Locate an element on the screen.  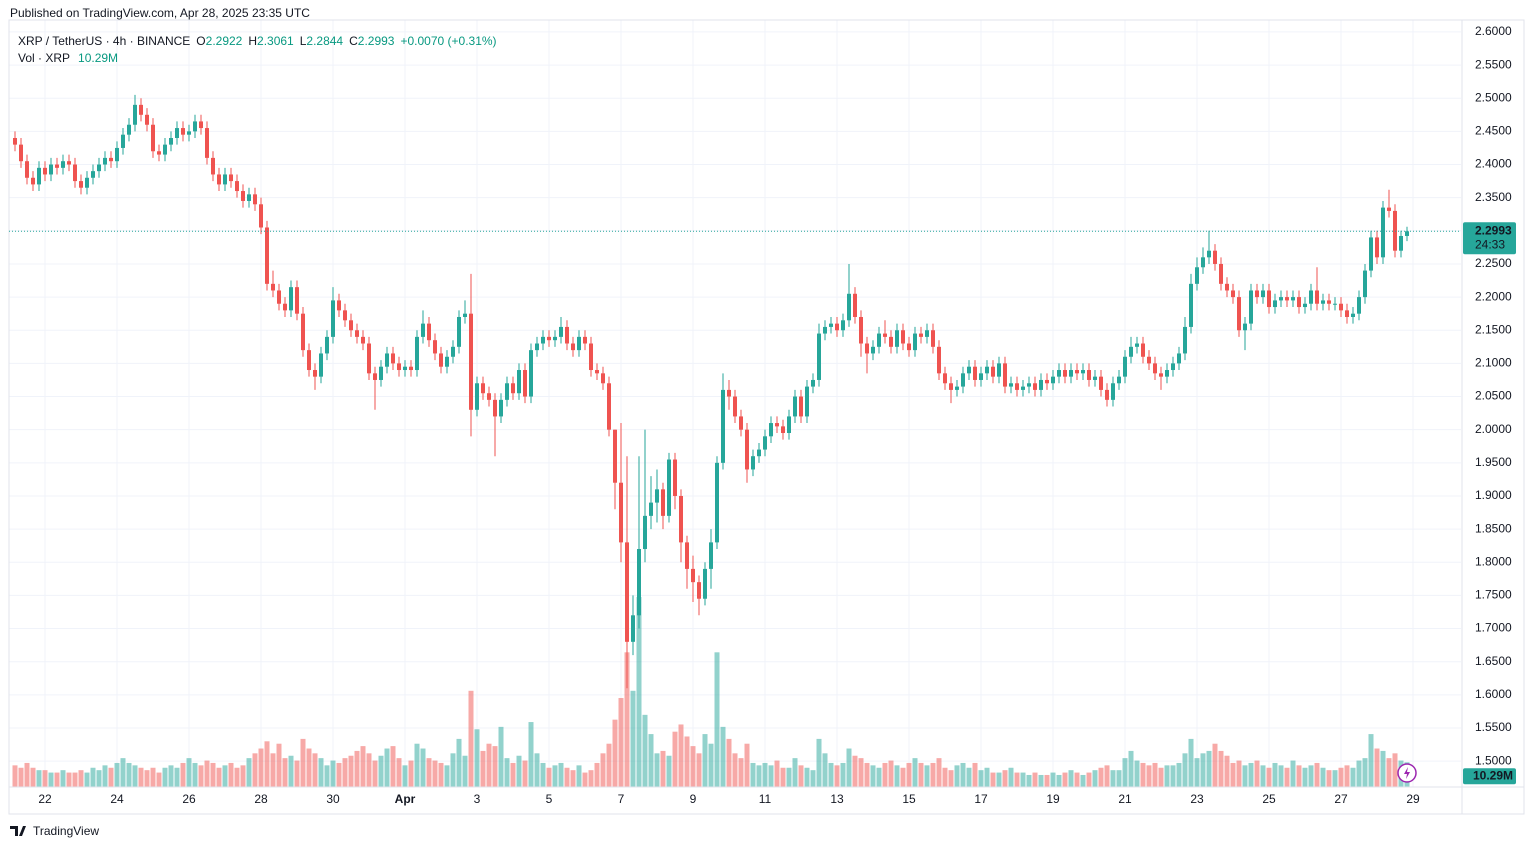
symbol: XRP / TetherUS · 4h · BINANCE is located at coordinates (104, 41).